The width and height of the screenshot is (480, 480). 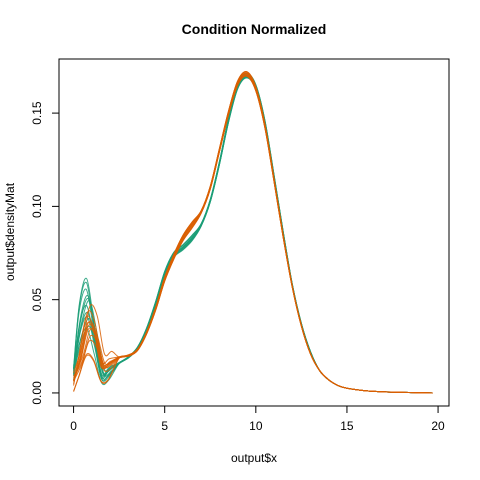 I want to click on y-tick-label: 0.10, so click(x=37, y=206).